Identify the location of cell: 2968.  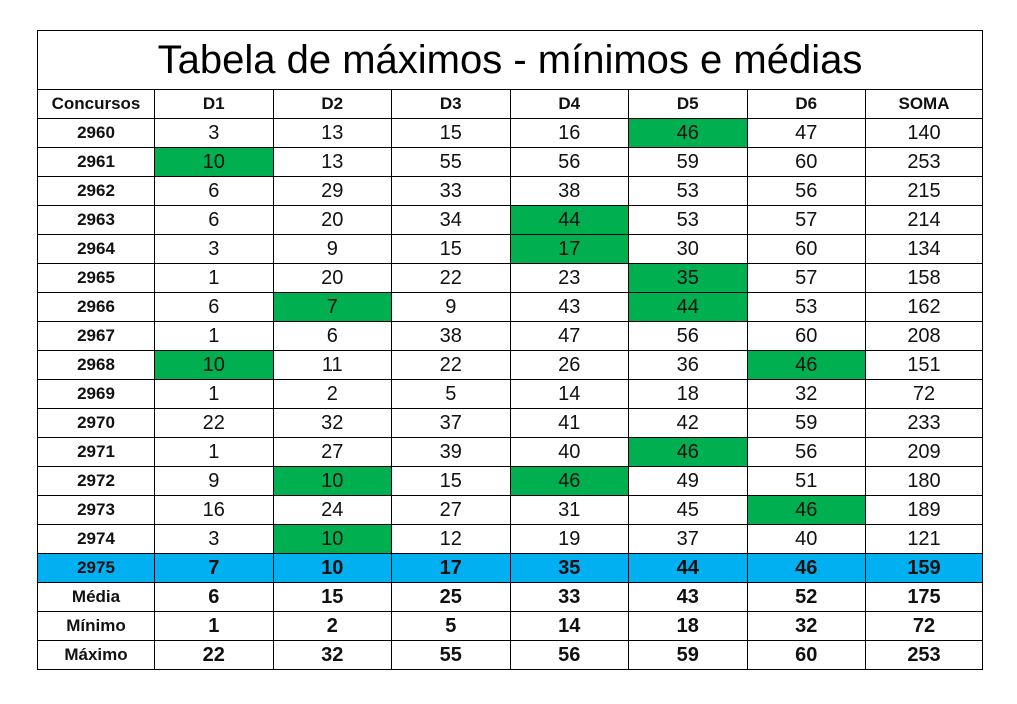
(96, 365).